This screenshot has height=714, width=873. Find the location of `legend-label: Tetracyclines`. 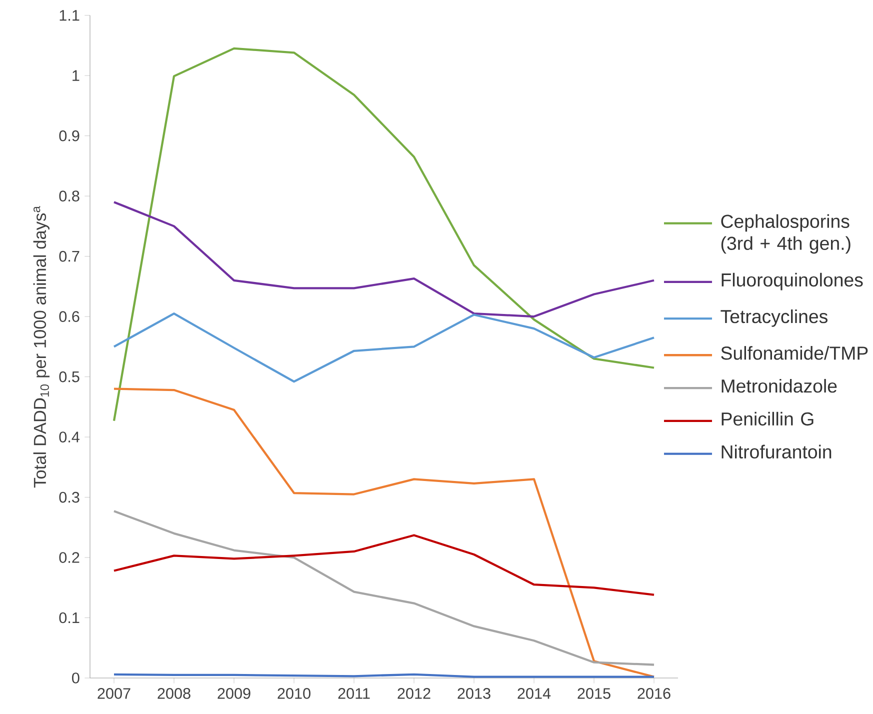

legend-label: Tetracyclines is located at coordinates (774, 318).